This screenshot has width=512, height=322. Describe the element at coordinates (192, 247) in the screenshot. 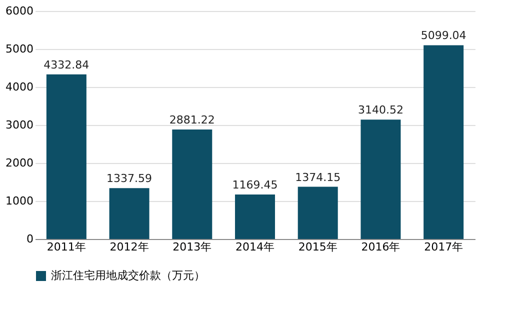

I see `x-tick-label: 2013年` at that location.